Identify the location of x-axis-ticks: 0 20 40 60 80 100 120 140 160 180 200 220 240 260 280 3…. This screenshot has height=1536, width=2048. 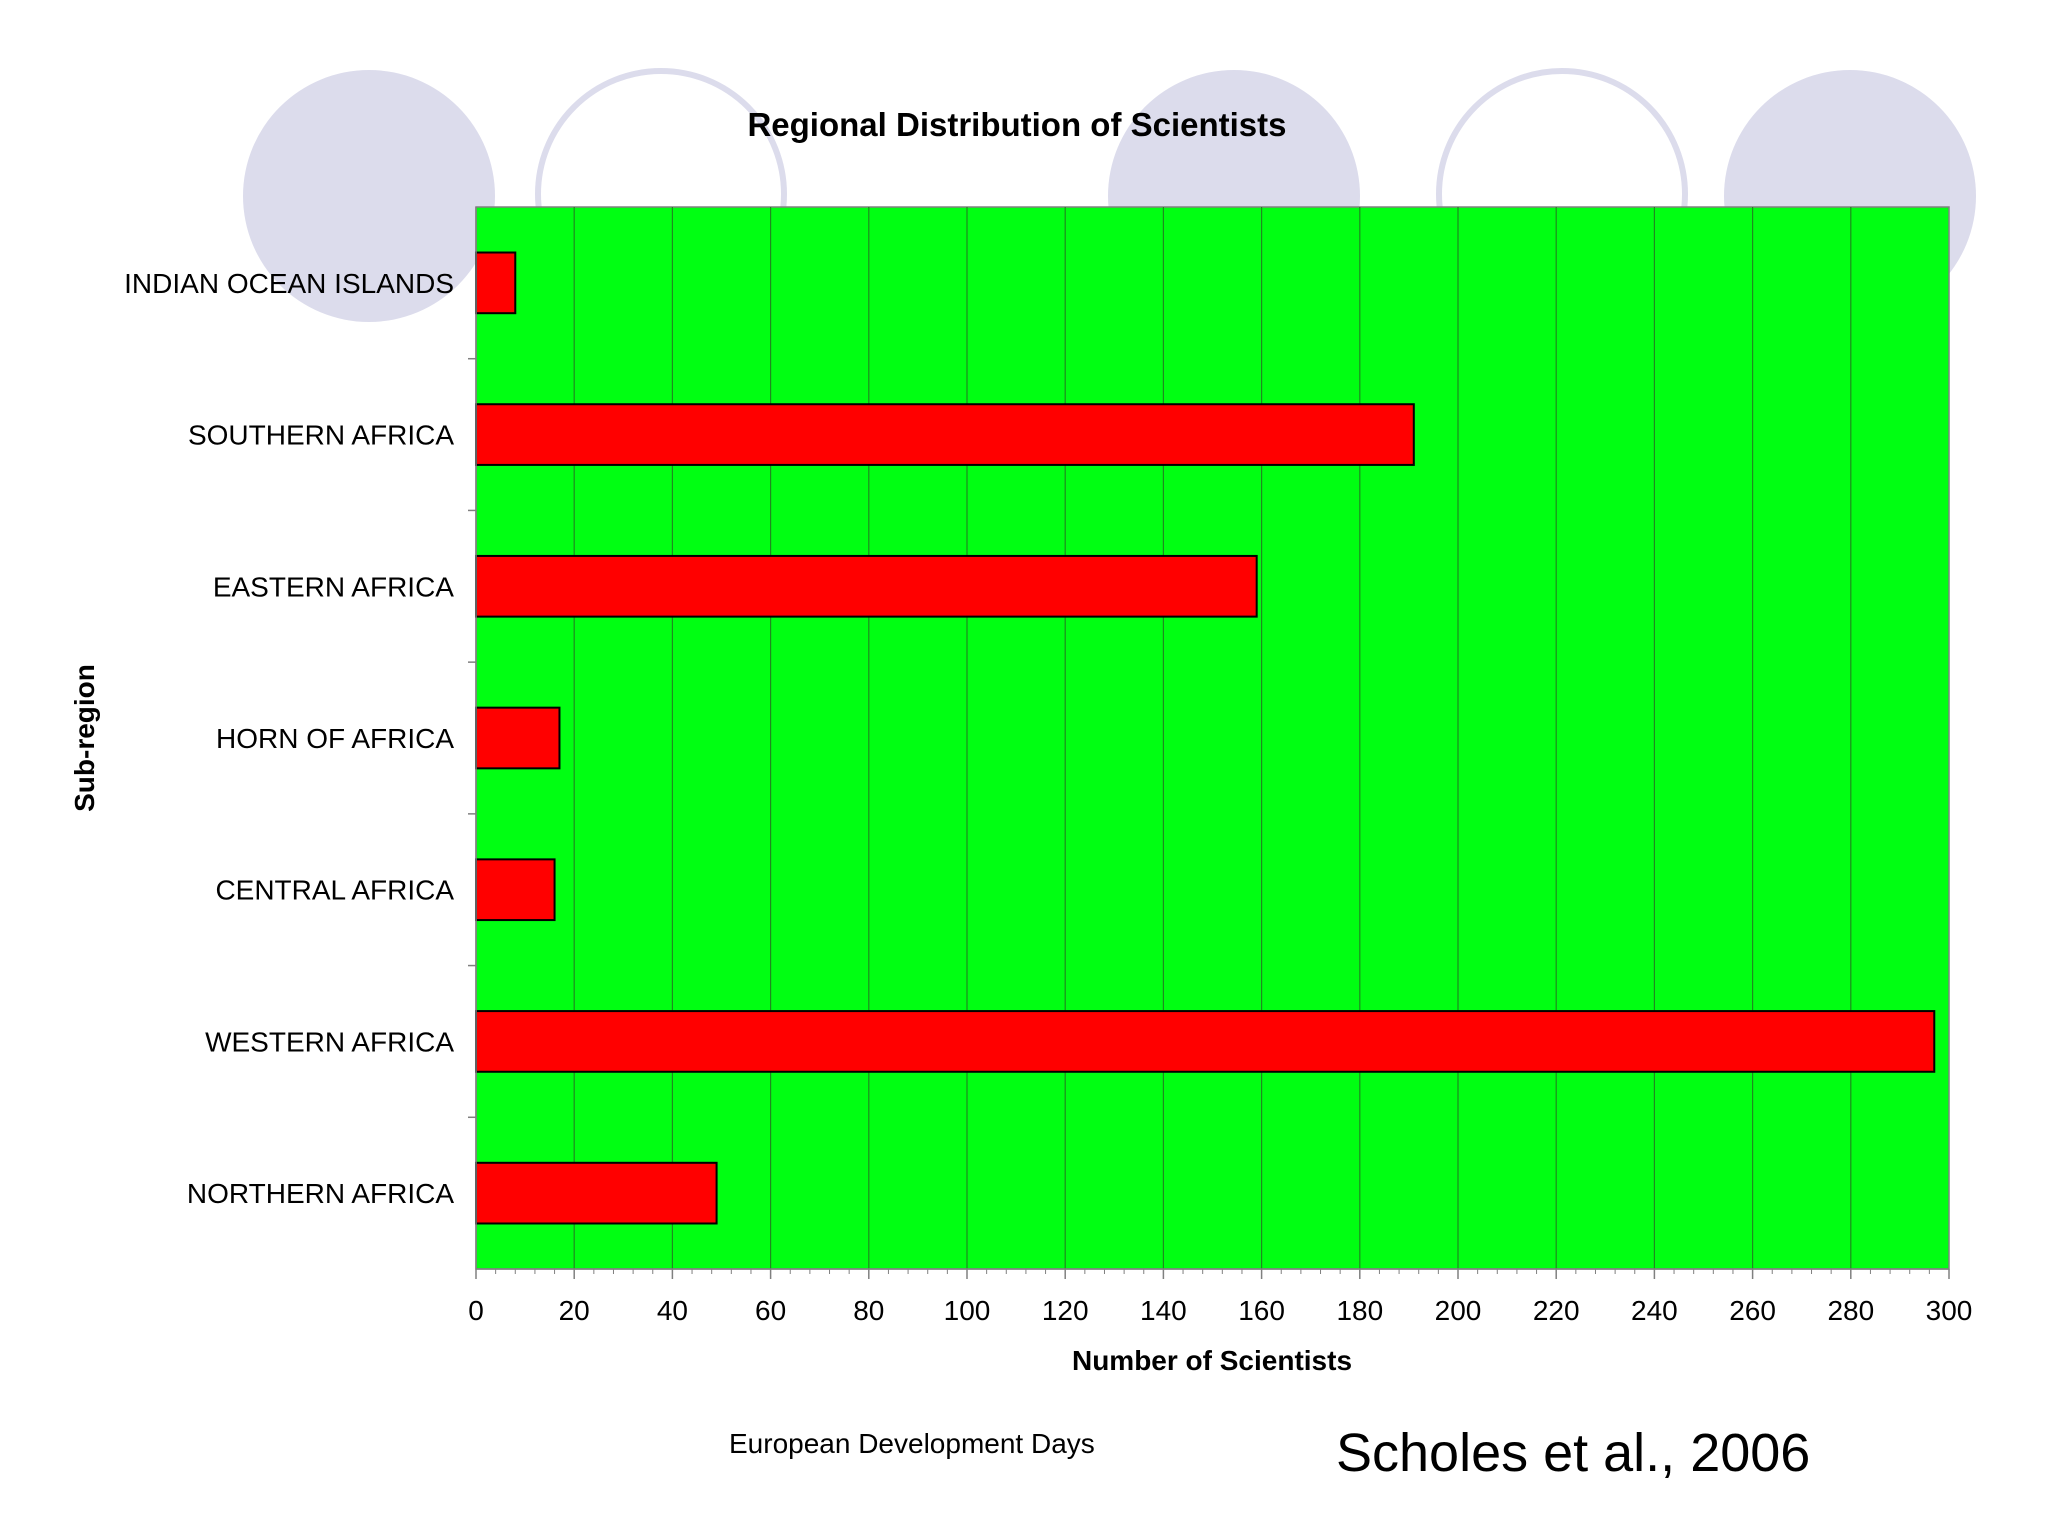
(1220, 1297).